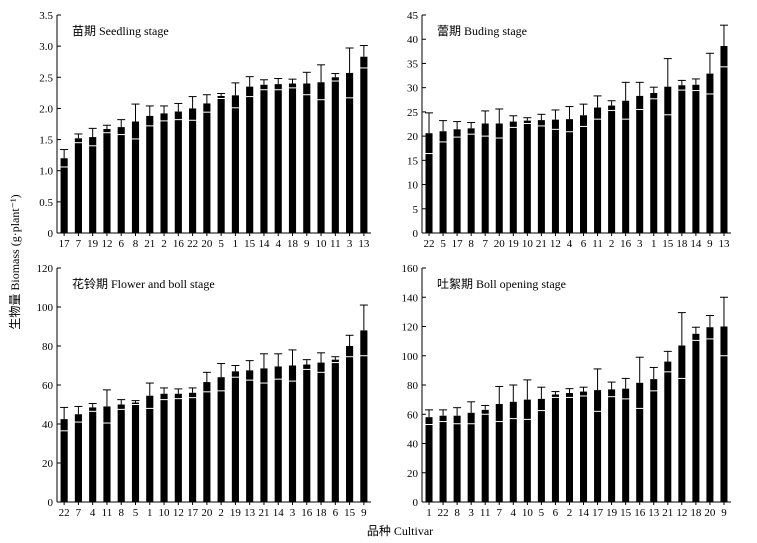 The height and width of the screenshot is (543, 757). What do you see at coordinates (410, 269) in the screenshot?
I see `y-tick-label: 160` at bounding box center [410, 269].